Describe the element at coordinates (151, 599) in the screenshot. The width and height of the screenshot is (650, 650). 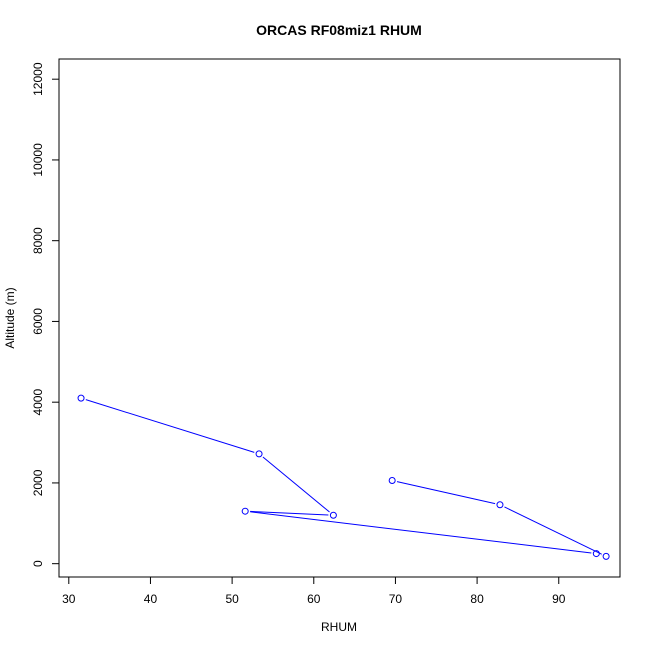
I see `x-tick-label: 40` at that location.